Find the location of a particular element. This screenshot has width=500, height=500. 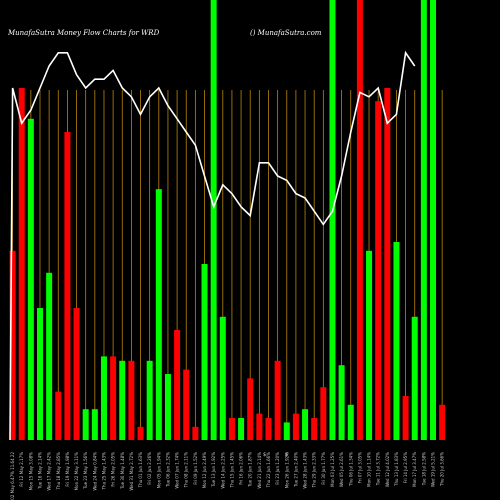

x-tick-label: Mon 22 May 3.11% is located at coordinates (76, 471).